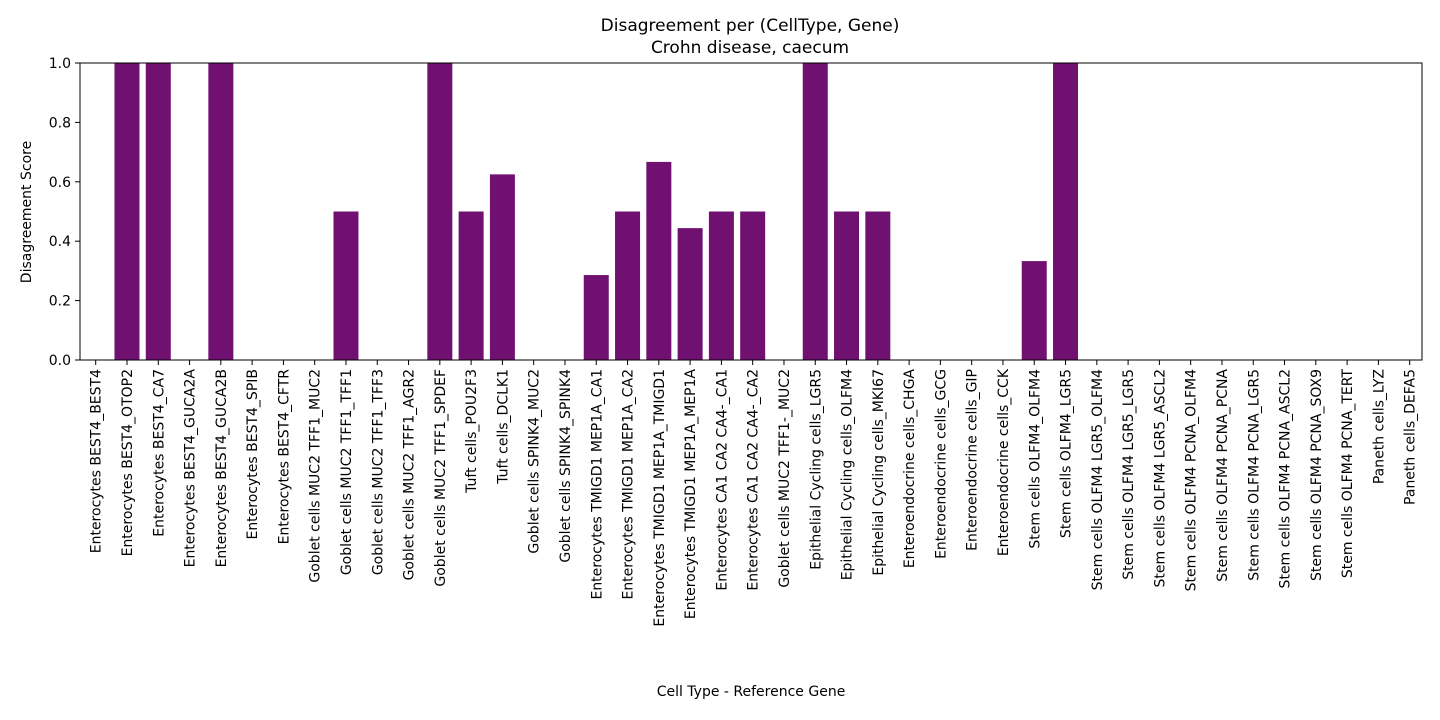 The image size is (1440, 720). Describe the element at coordinates (750, 26) in the screenshot. I see `chart-title: Disagreement per (CellType, Gene)` at that location.